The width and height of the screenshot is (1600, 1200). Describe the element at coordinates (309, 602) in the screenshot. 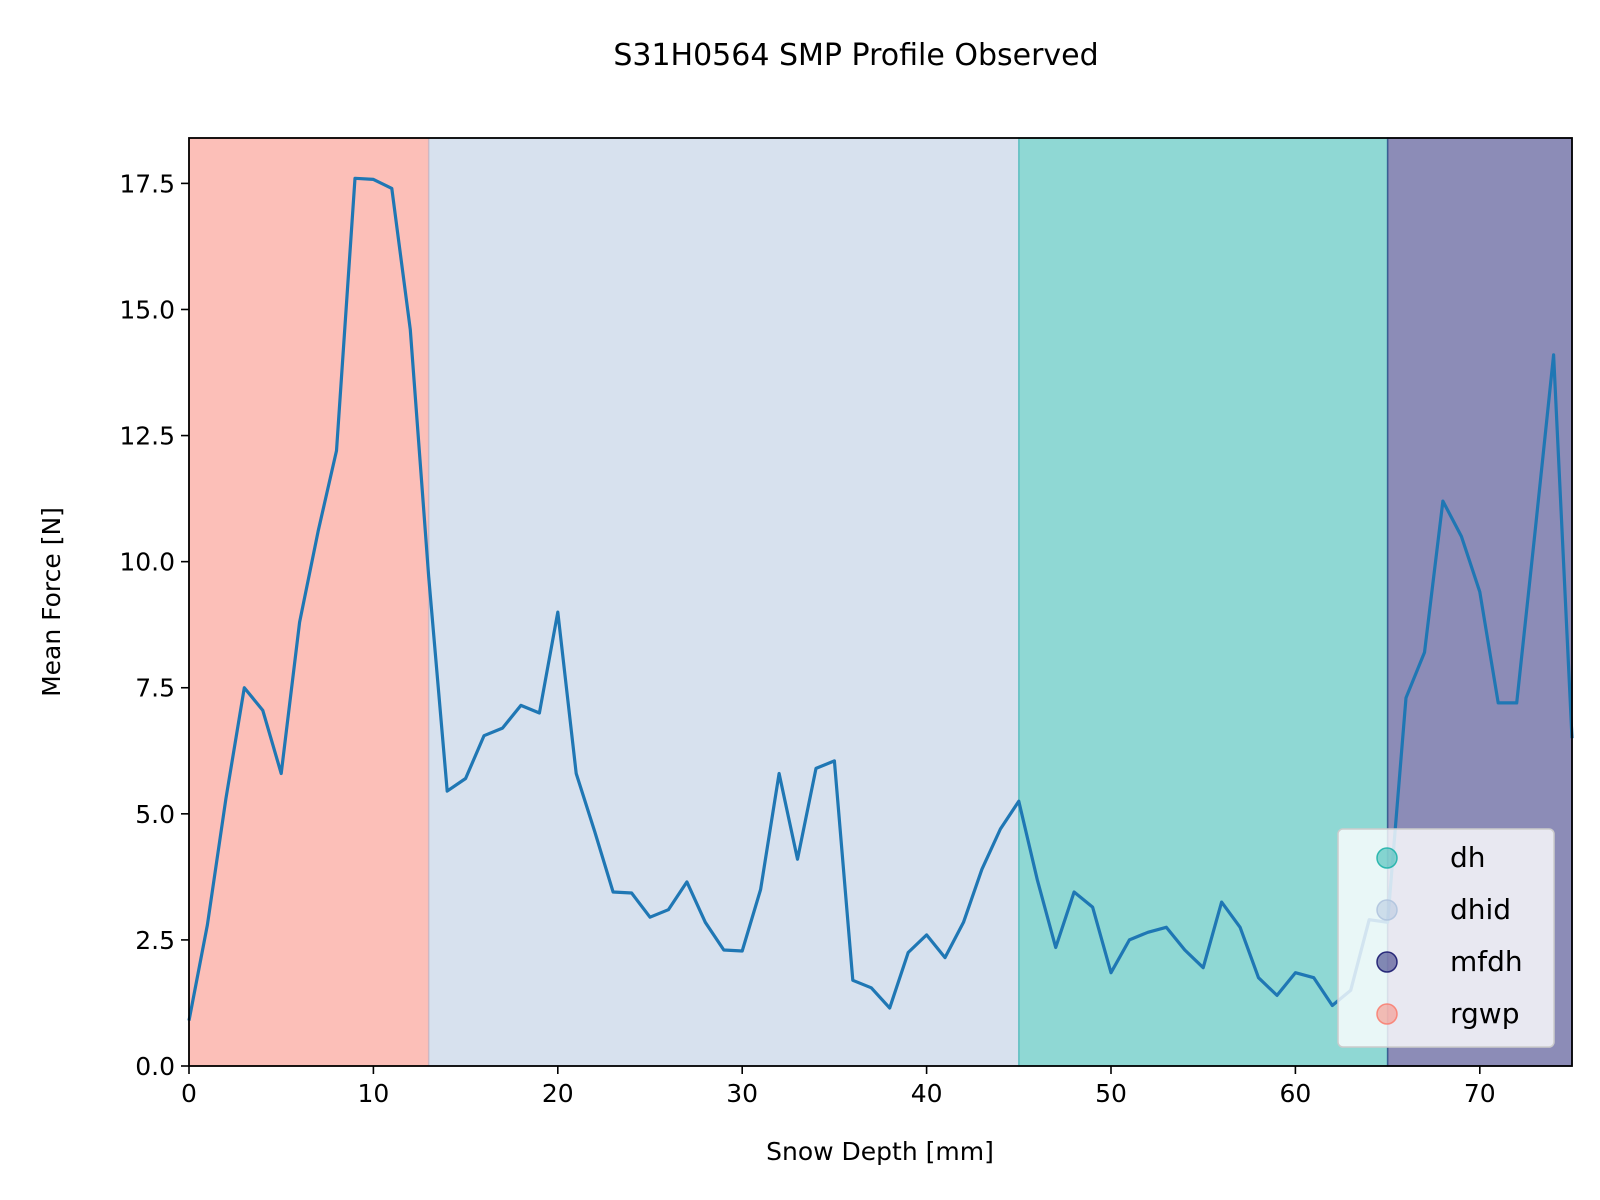

I see `region-rgwp` at that location.